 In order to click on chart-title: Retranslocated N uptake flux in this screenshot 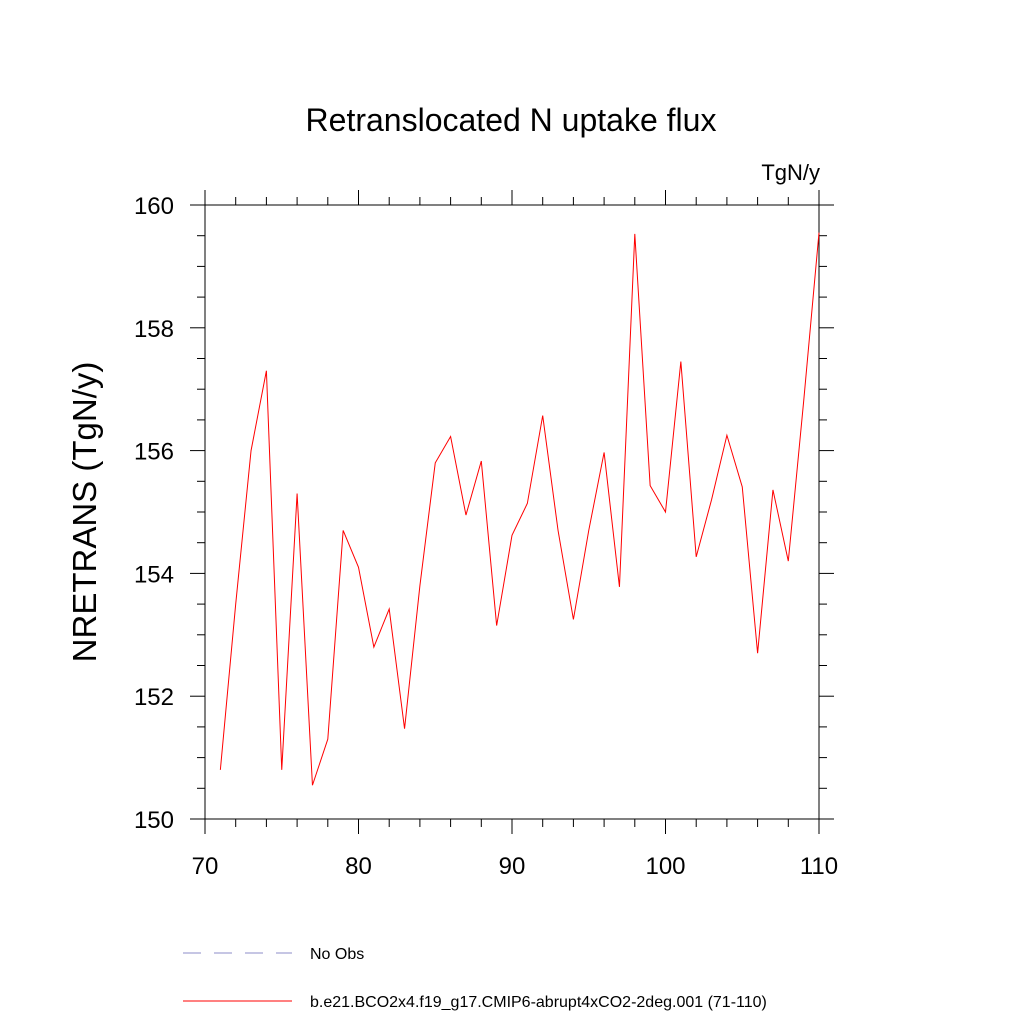, I will do `click(511, 120)`.